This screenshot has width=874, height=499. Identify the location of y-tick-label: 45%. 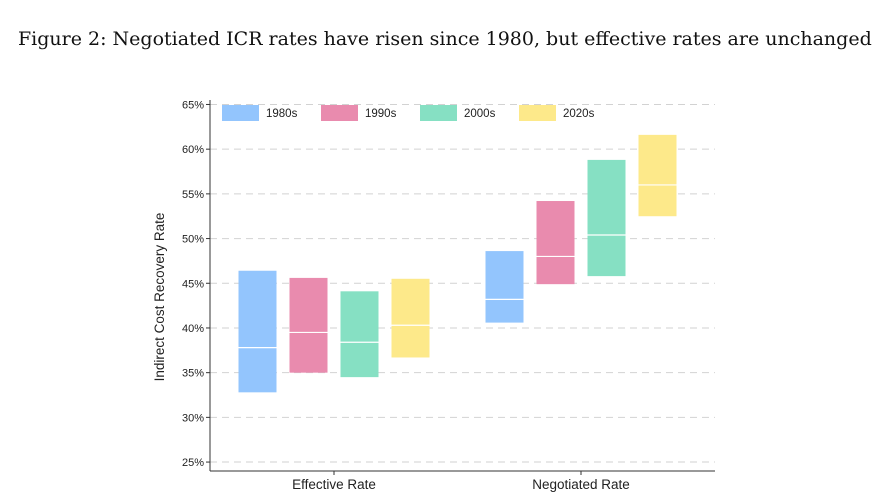
(193, 284).